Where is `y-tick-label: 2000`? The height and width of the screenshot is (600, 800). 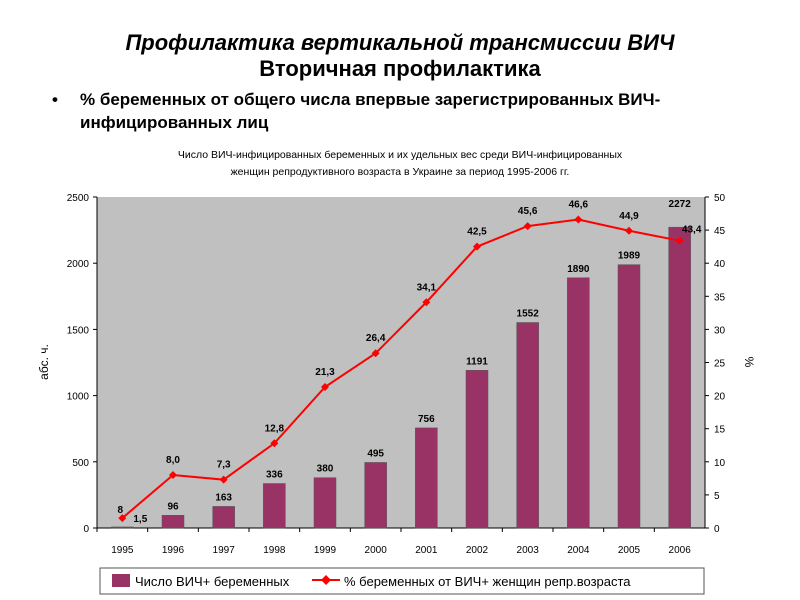 y-tick-label: 2000 is located at coordinates (78, 264).